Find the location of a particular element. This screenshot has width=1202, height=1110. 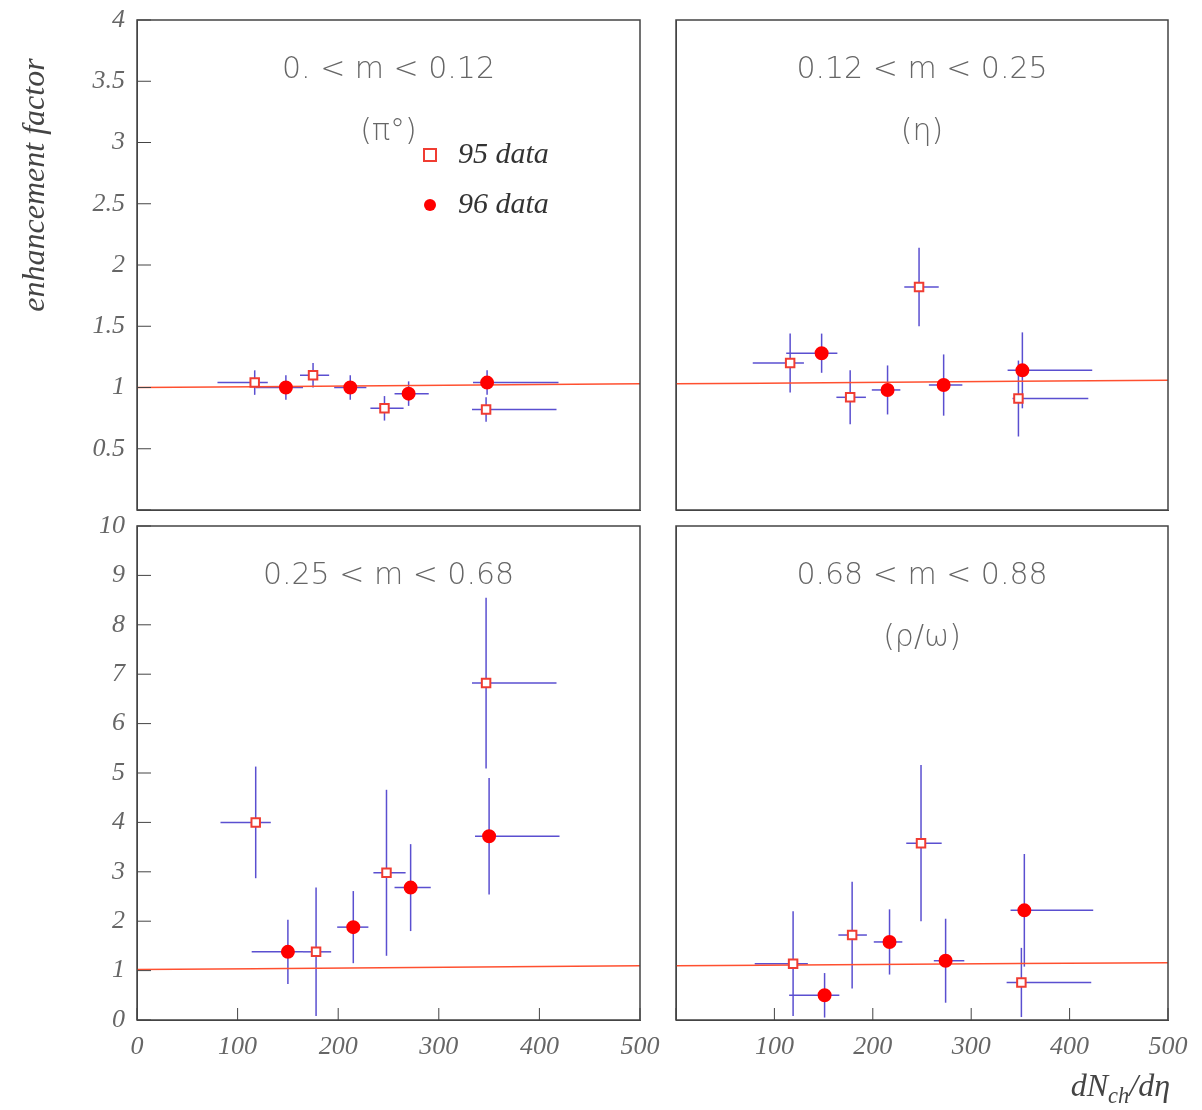

y-tick-label: 0.5 is located at coordinates (108, 447).